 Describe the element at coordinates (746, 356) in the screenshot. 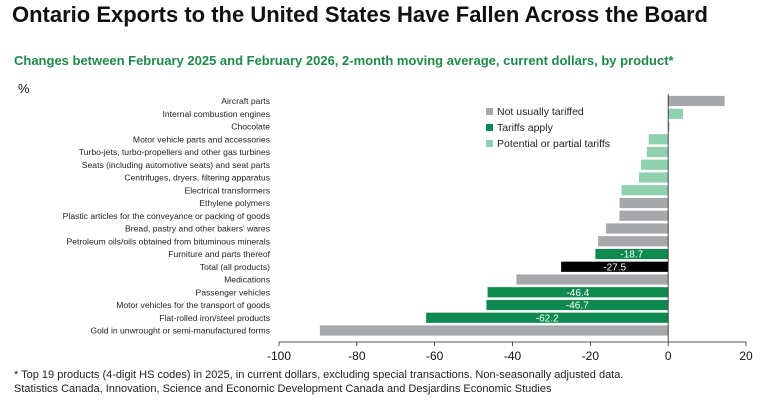

I see `x-tick-label: 20` at that location.